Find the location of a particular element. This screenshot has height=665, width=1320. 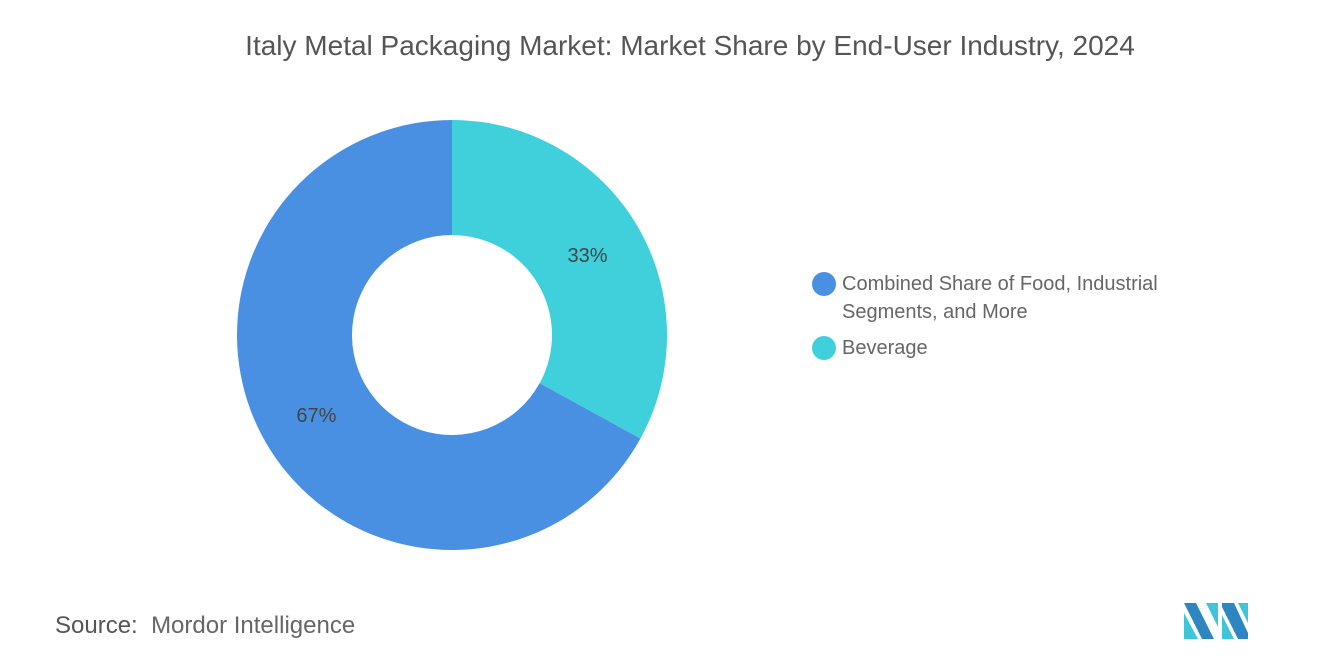

legend-item: Beverage is located at coordinates (987, 348).